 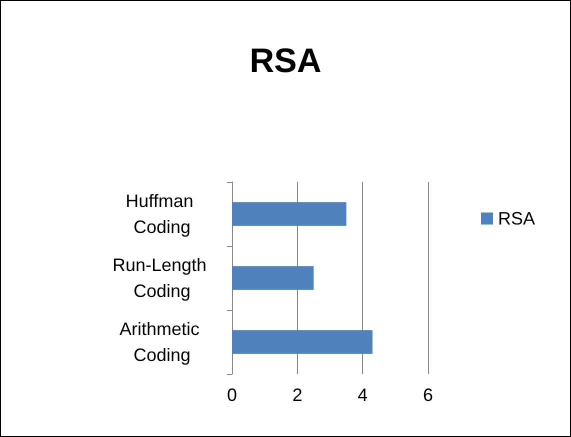 I want to click on x-tick-label: 2, so click(x=297, y=395).